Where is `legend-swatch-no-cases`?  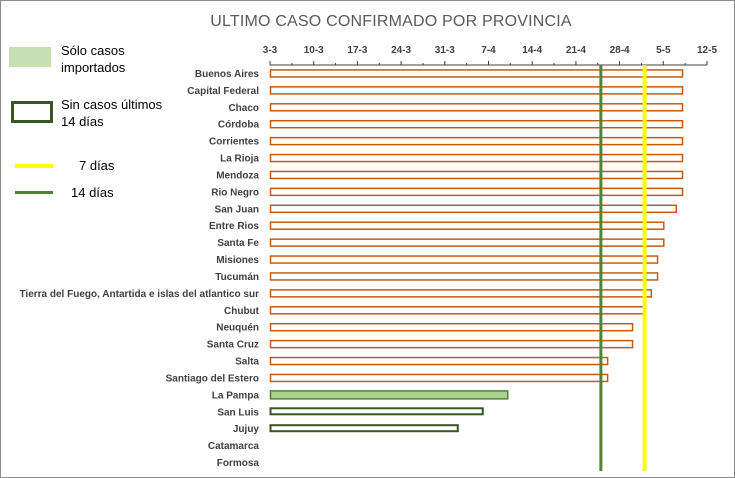
legend-swatch-no-cases is located at coordinates (32, 112).